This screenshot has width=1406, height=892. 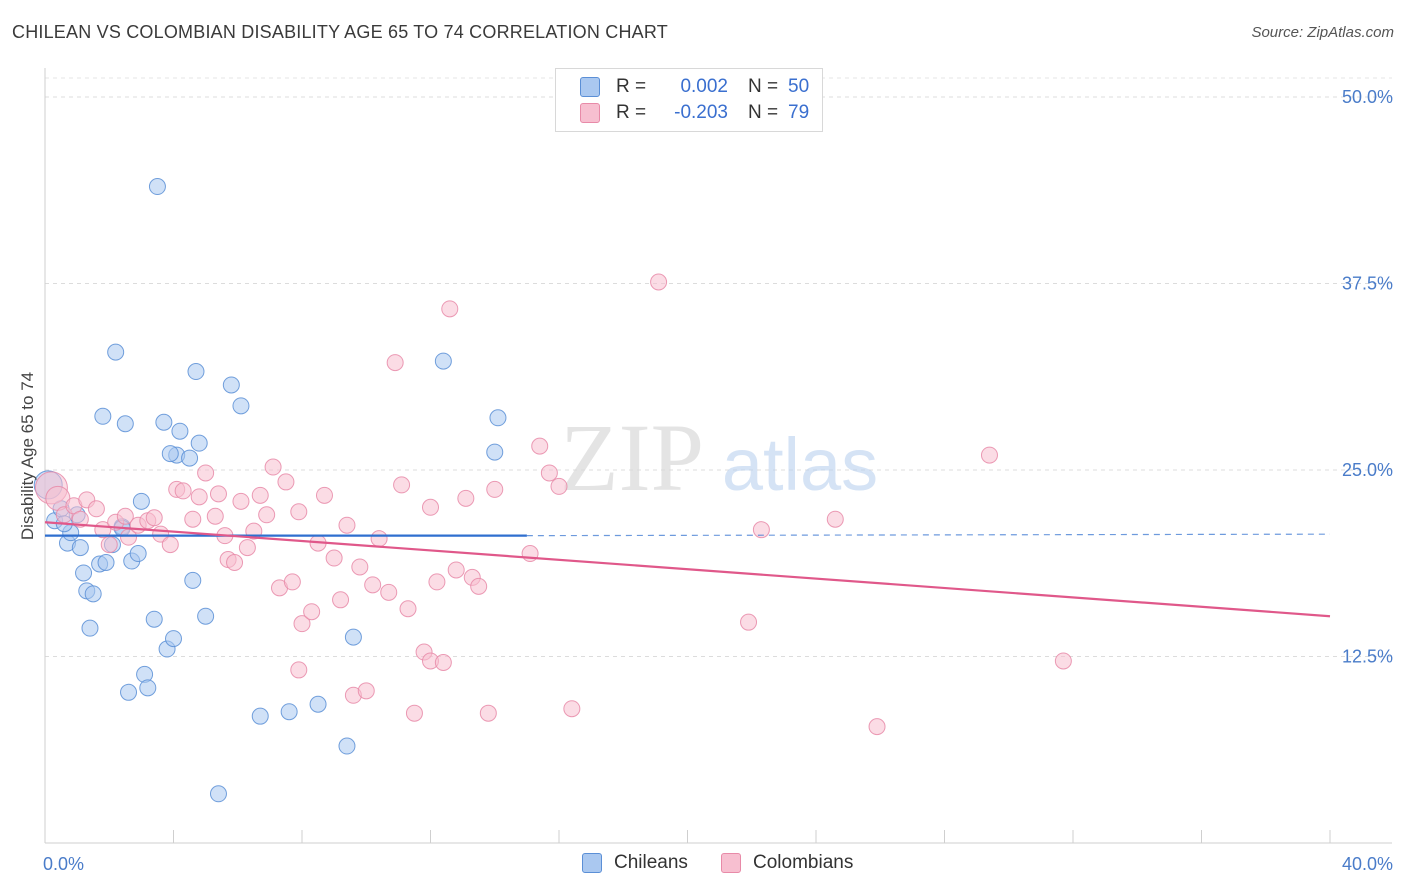 I want to click on x-tick-label: 40.0%, so click(x=1367, y=864).